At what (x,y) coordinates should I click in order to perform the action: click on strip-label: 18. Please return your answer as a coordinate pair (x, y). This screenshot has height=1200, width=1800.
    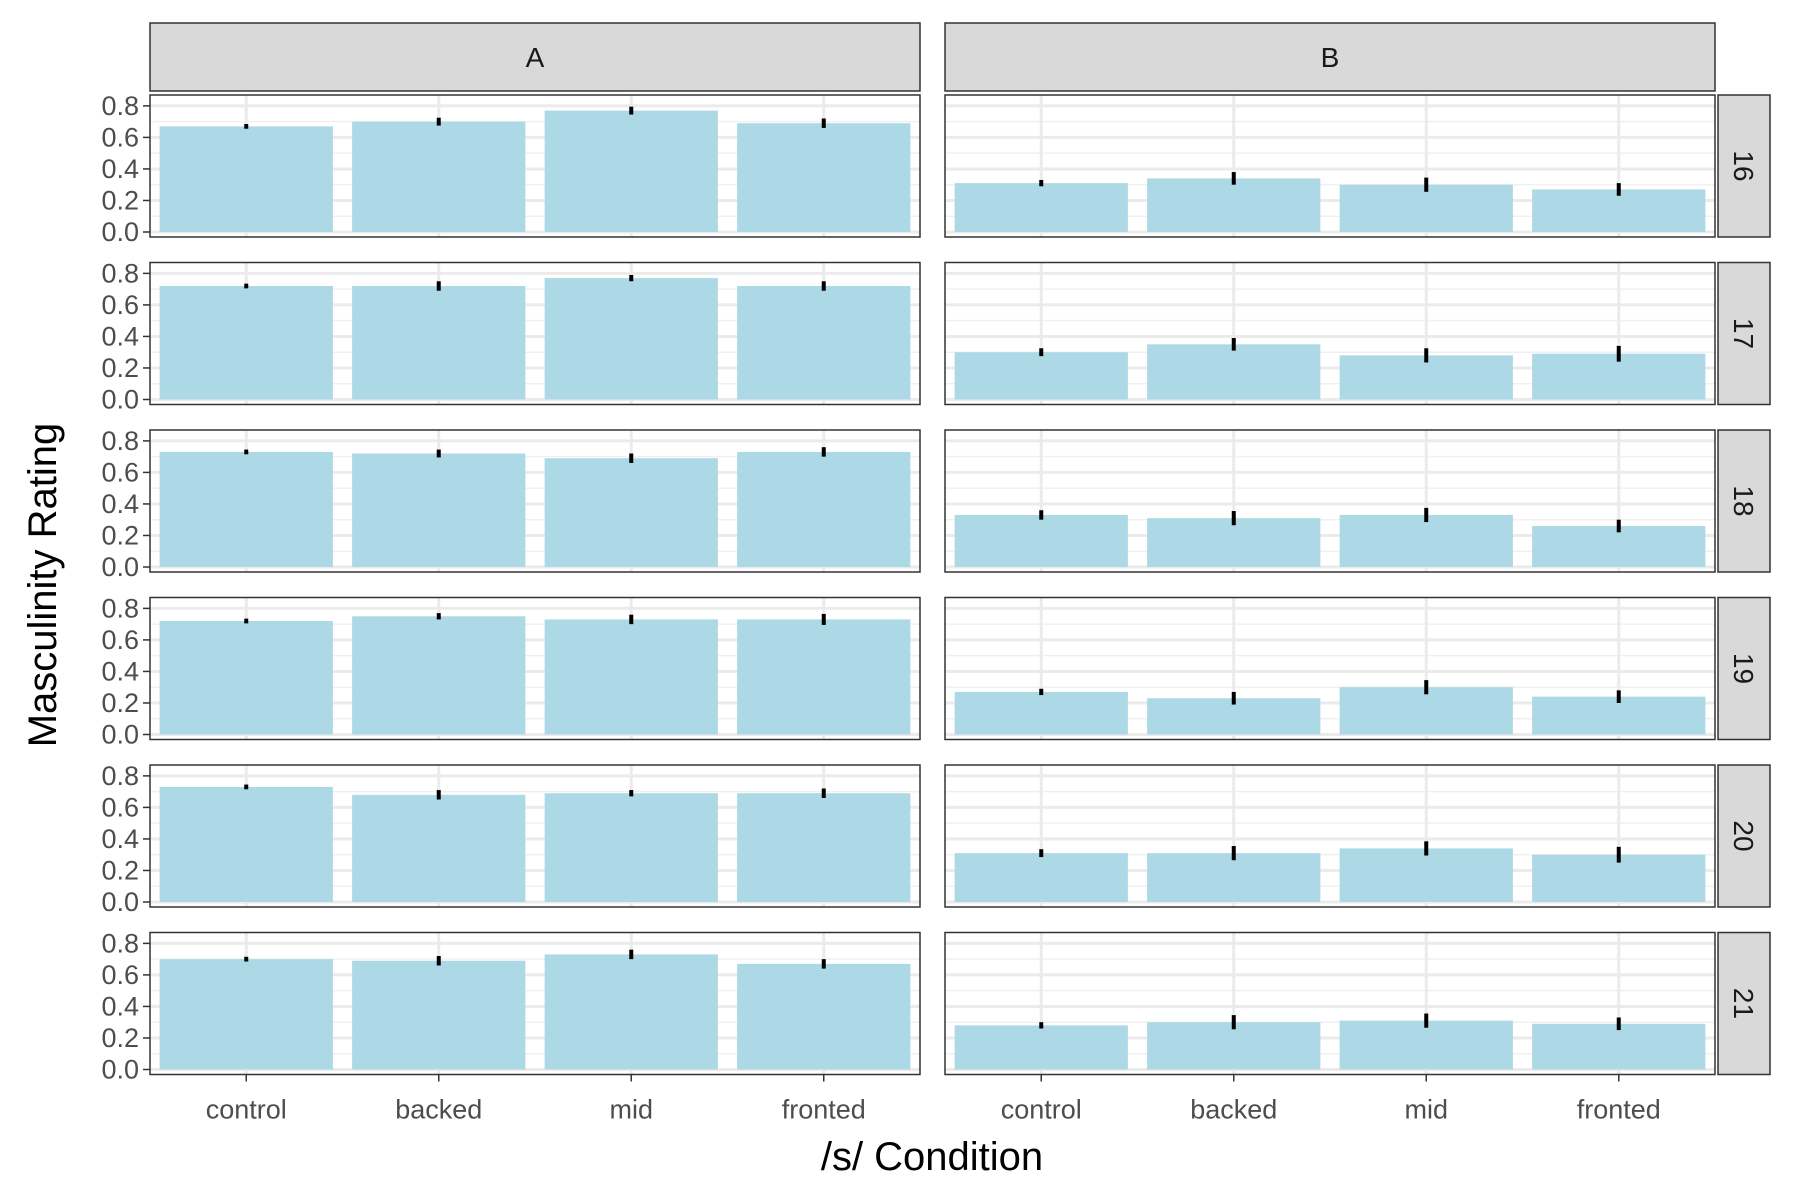
    Looking at the image, I should click on (1743, 500).